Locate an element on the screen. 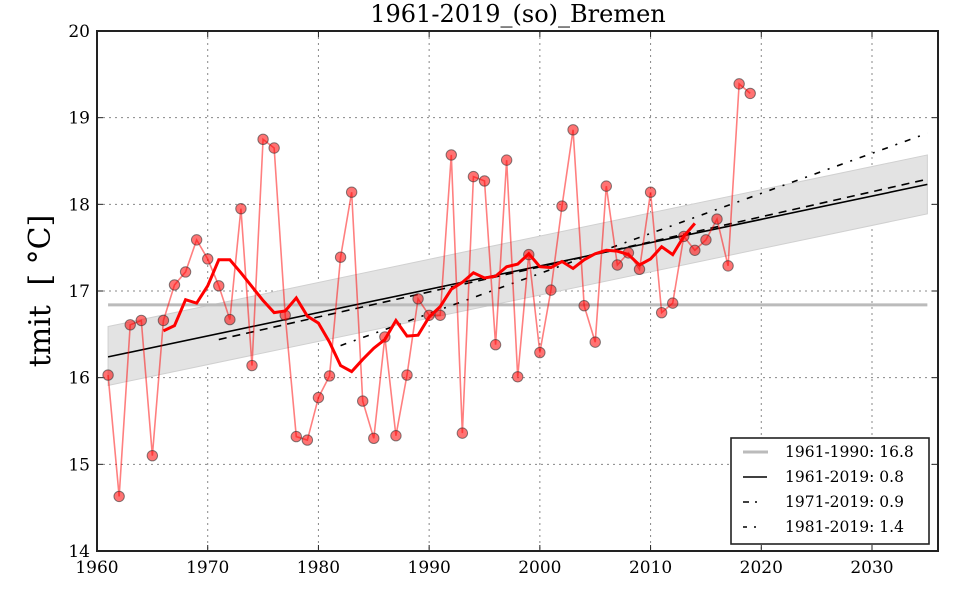  data-point-1983 is located at coordinates (351, 192).